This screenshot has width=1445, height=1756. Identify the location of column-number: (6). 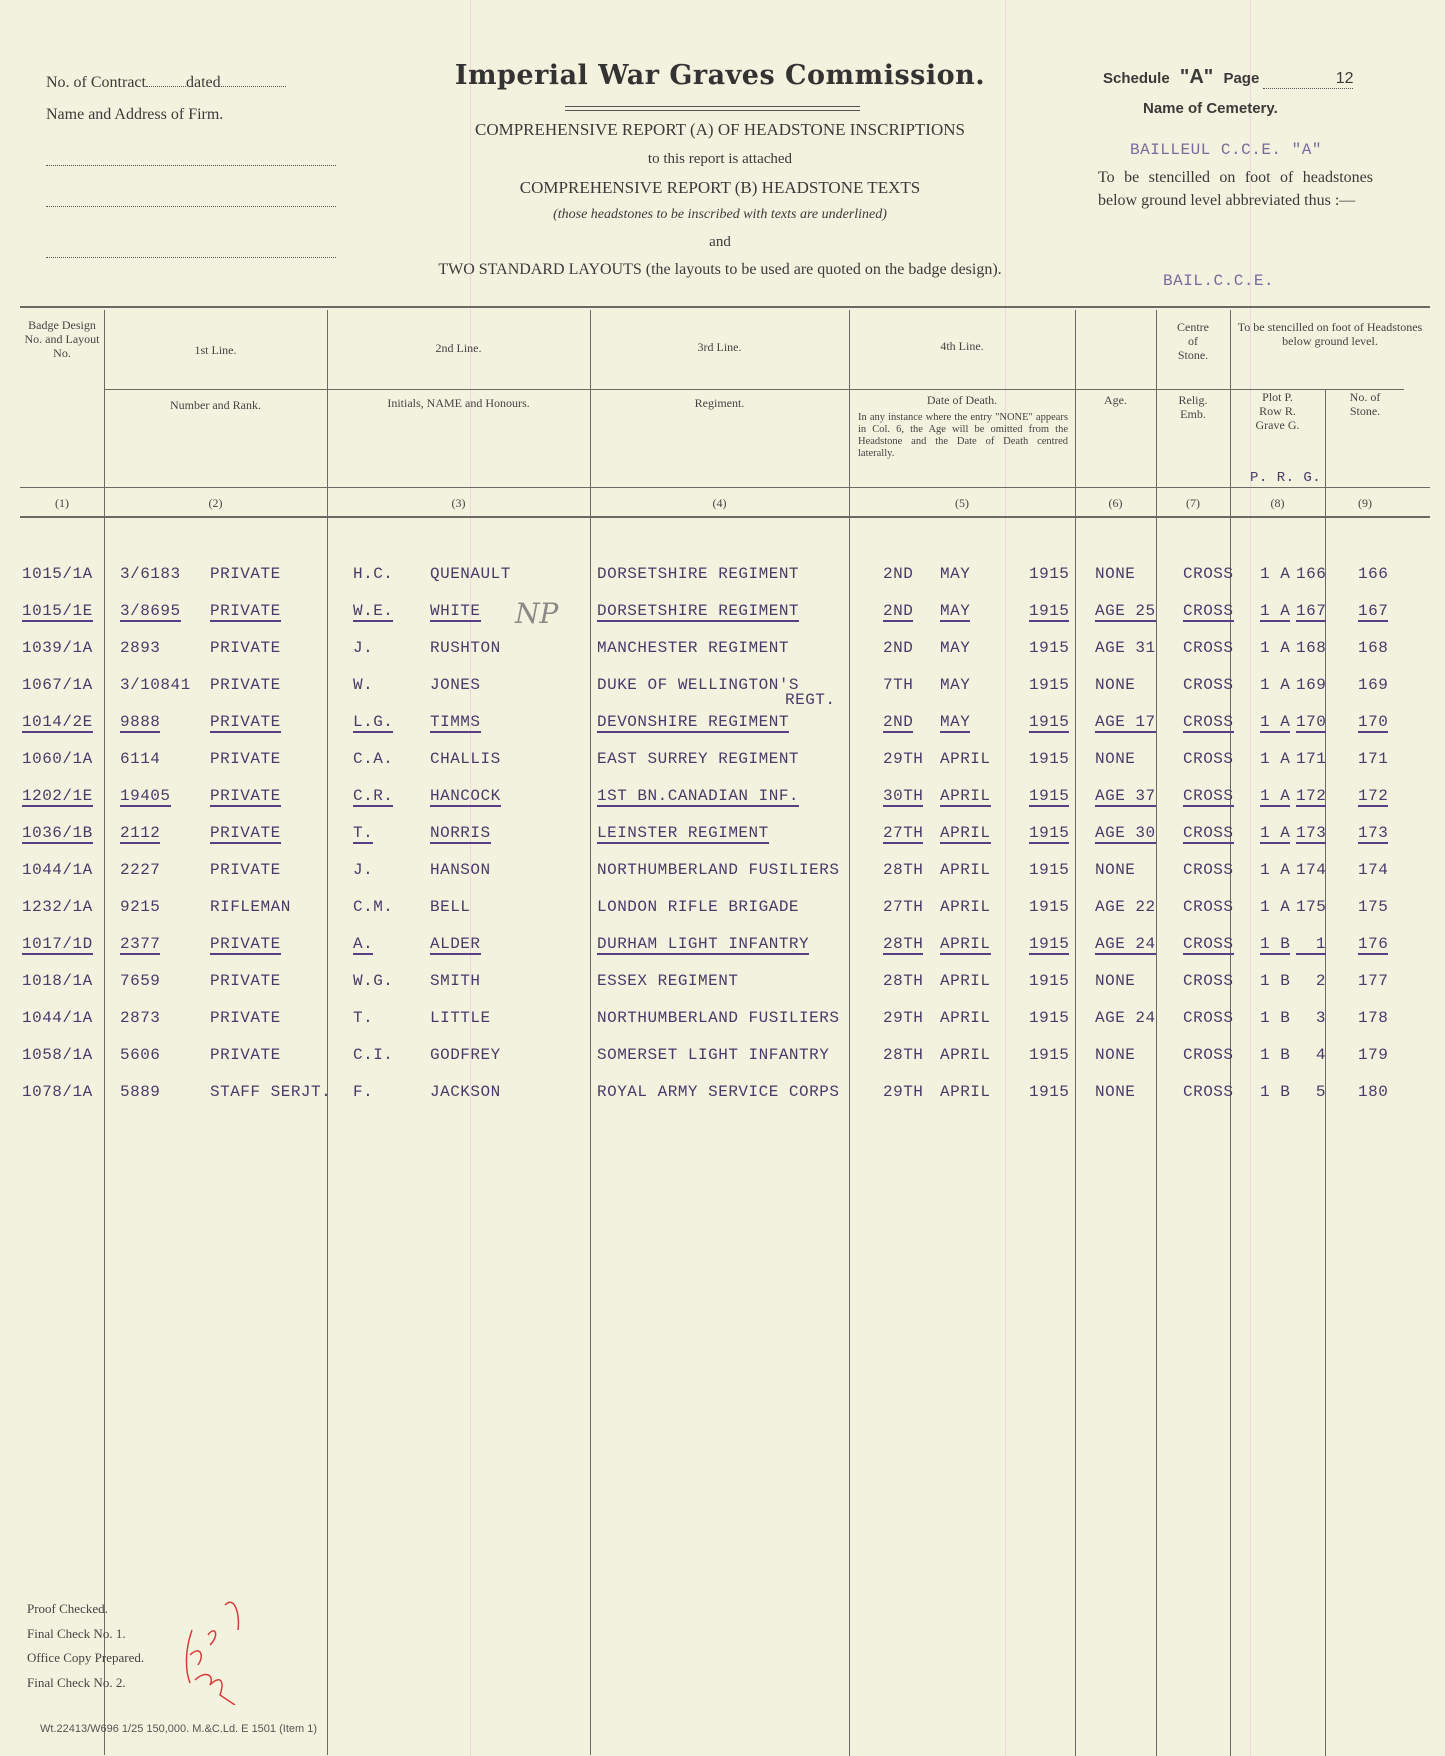
(1115, 503).